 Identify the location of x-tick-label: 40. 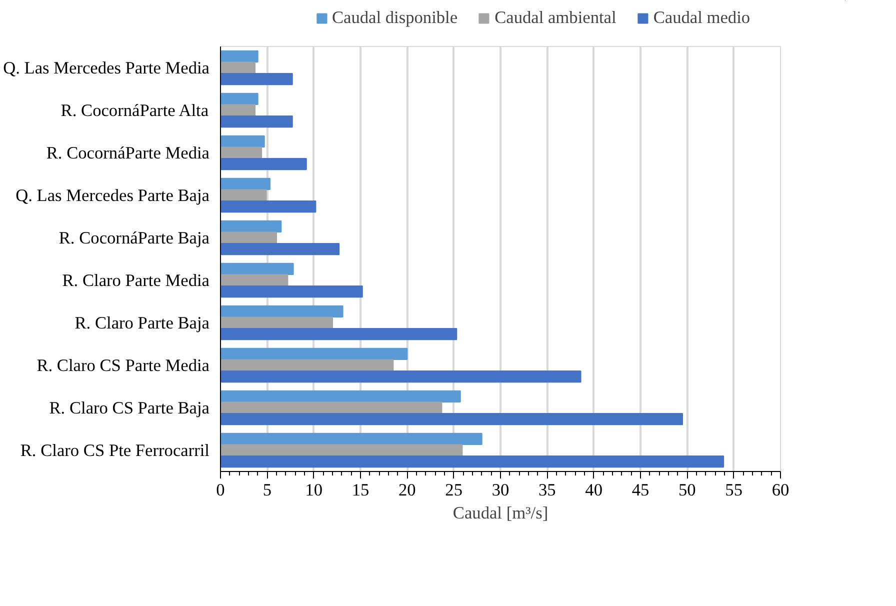
(593, 490).